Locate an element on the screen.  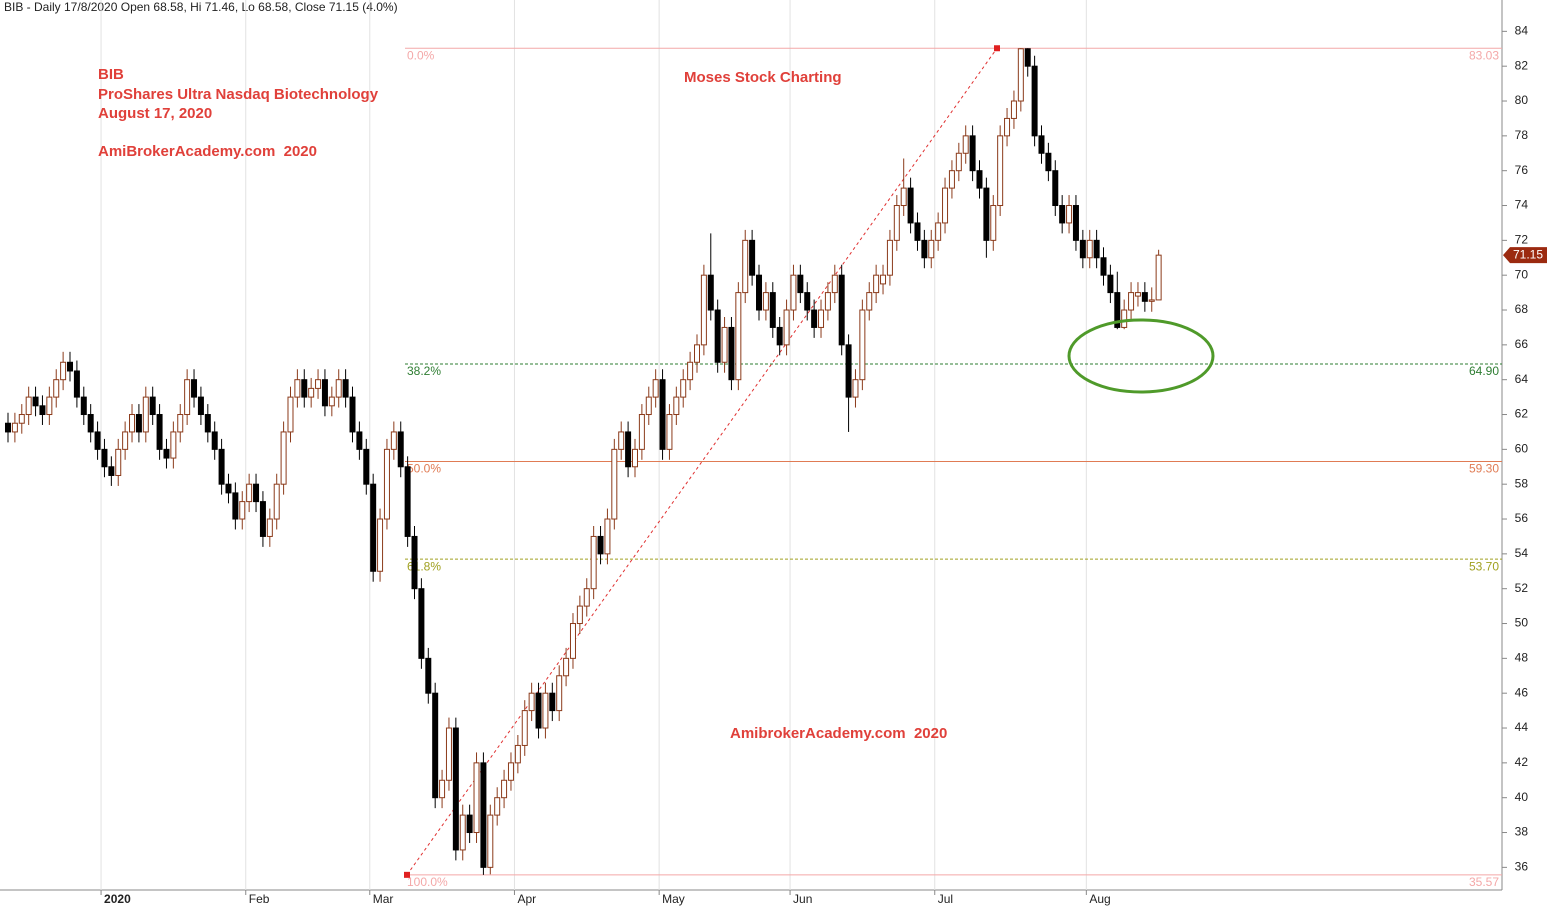
y-tick-label: 60 is located at coordinates (1522, 449).